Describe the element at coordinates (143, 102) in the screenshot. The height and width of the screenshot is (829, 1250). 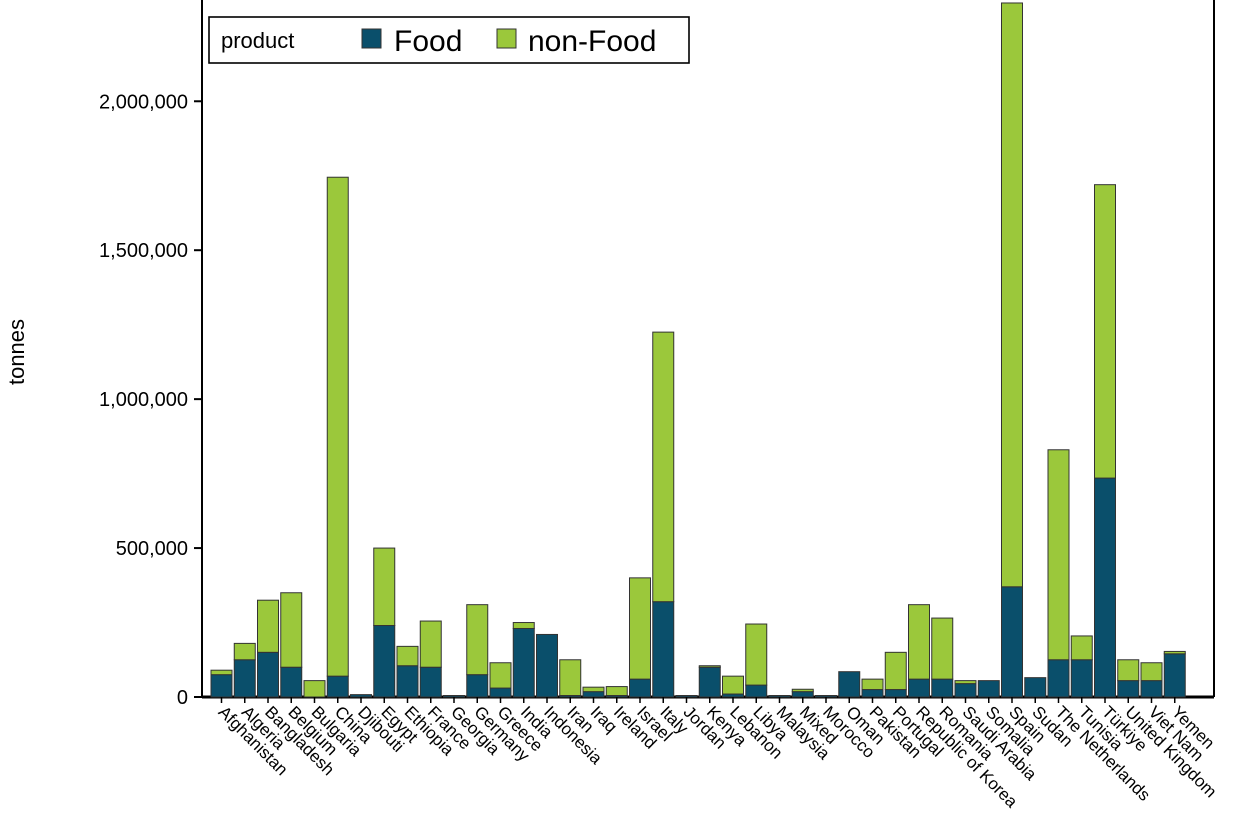
I see `y-tick-label: 2,000,000` at that location.